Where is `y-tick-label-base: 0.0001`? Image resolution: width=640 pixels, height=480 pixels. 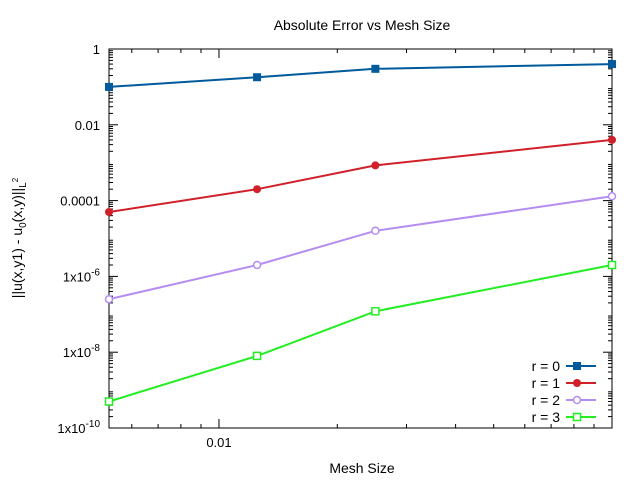
y-tick-label-base: 0.0001 is located at coordinates (80, 201).